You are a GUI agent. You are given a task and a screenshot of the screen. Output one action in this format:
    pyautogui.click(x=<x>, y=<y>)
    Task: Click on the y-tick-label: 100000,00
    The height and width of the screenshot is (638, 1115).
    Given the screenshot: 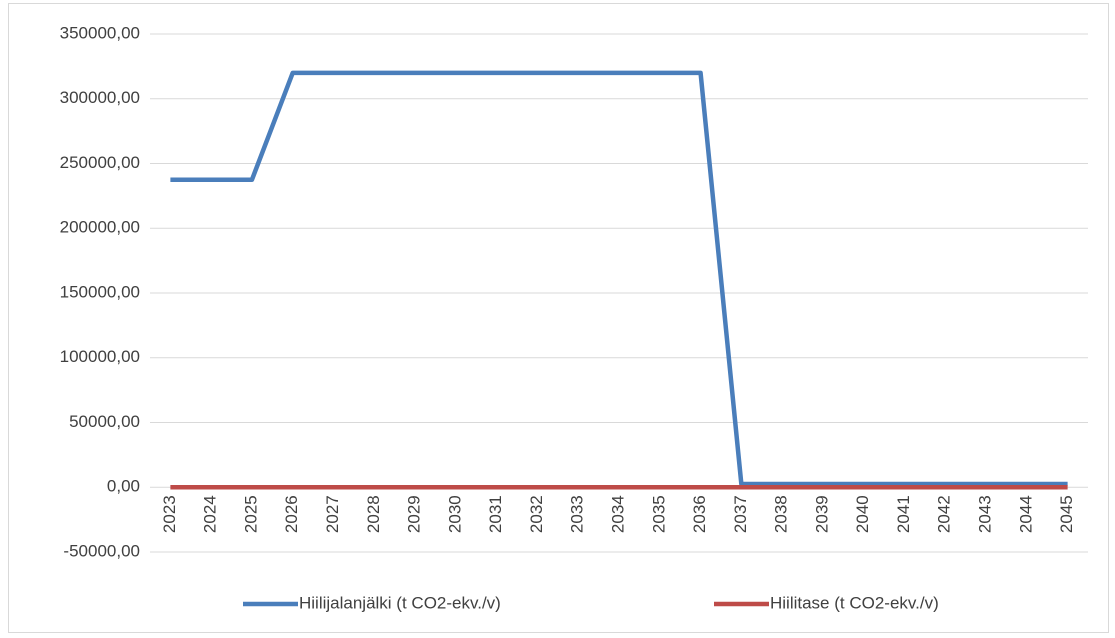 What is the action you would take?
    pyautogui.click(x=100, y=356)
    